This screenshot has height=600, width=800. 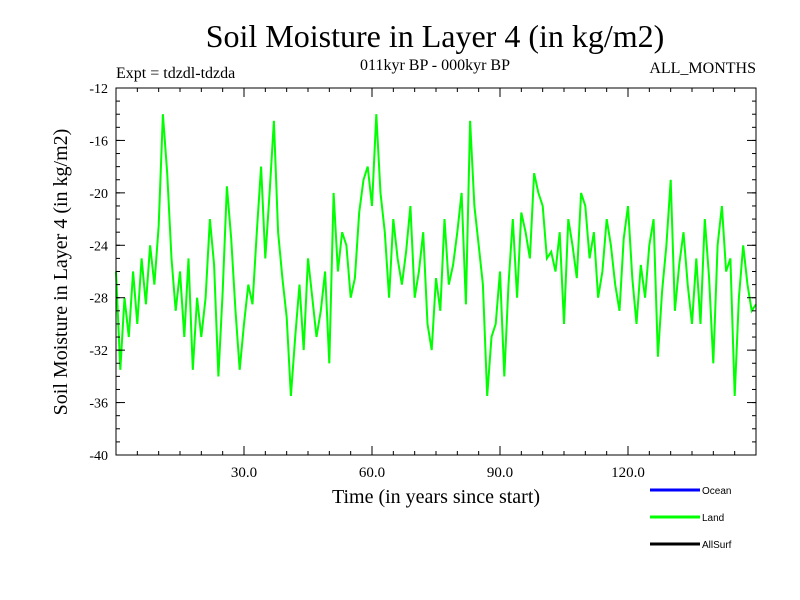 What do you see at coordinates (713, 518) in the screenshot?
I see `legend-label-land: Land` at bounding box center [713, 518].